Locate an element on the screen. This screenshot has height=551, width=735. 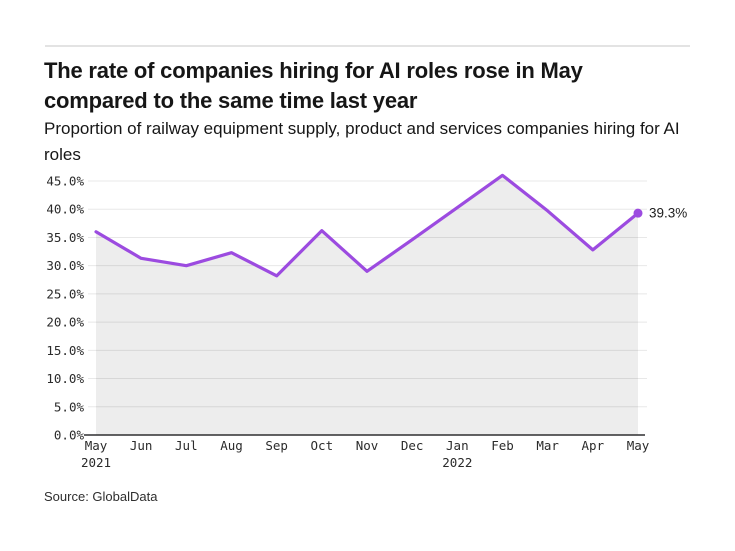
end-point-marker is located at coordinates (638, 213).